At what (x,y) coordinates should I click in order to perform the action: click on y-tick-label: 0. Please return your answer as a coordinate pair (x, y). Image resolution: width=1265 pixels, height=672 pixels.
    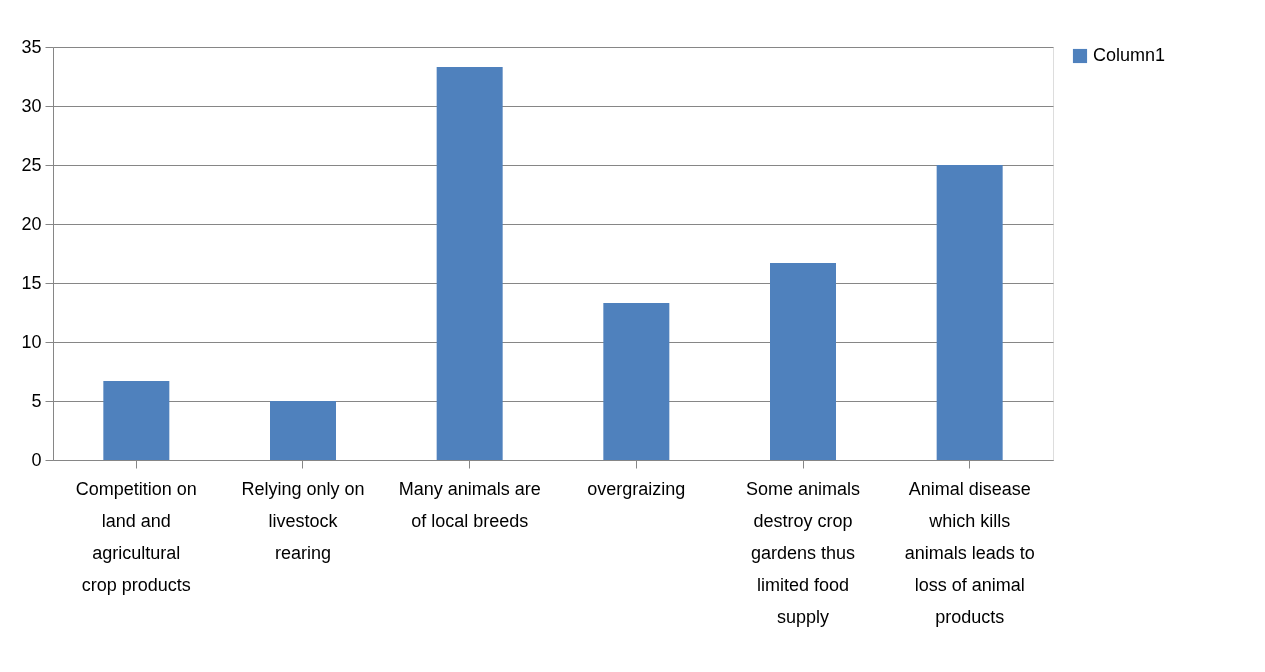
    Looking at the image, I should click on (36, 459).